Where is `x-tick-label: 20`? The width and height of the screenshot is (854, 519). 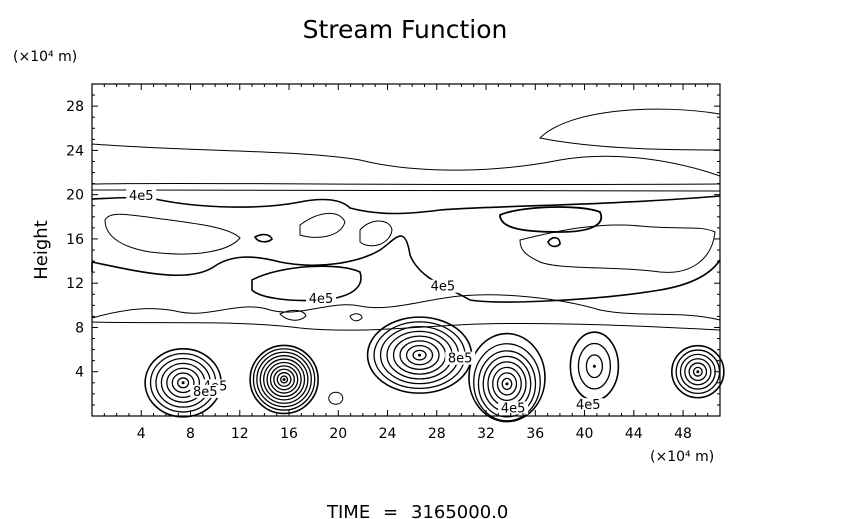 x-tick-label: 20 is located at coordinates (338, 434).